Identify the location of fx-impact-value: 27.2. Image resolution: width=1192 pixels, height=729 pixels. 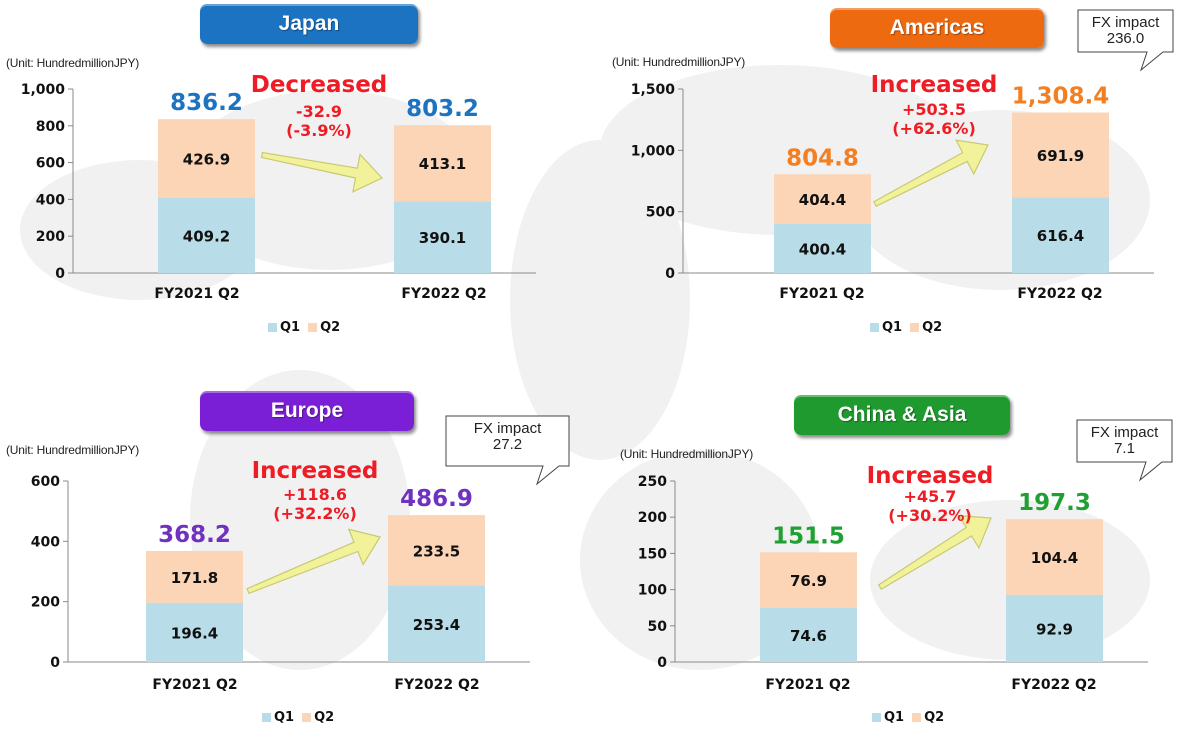
(507, 444).